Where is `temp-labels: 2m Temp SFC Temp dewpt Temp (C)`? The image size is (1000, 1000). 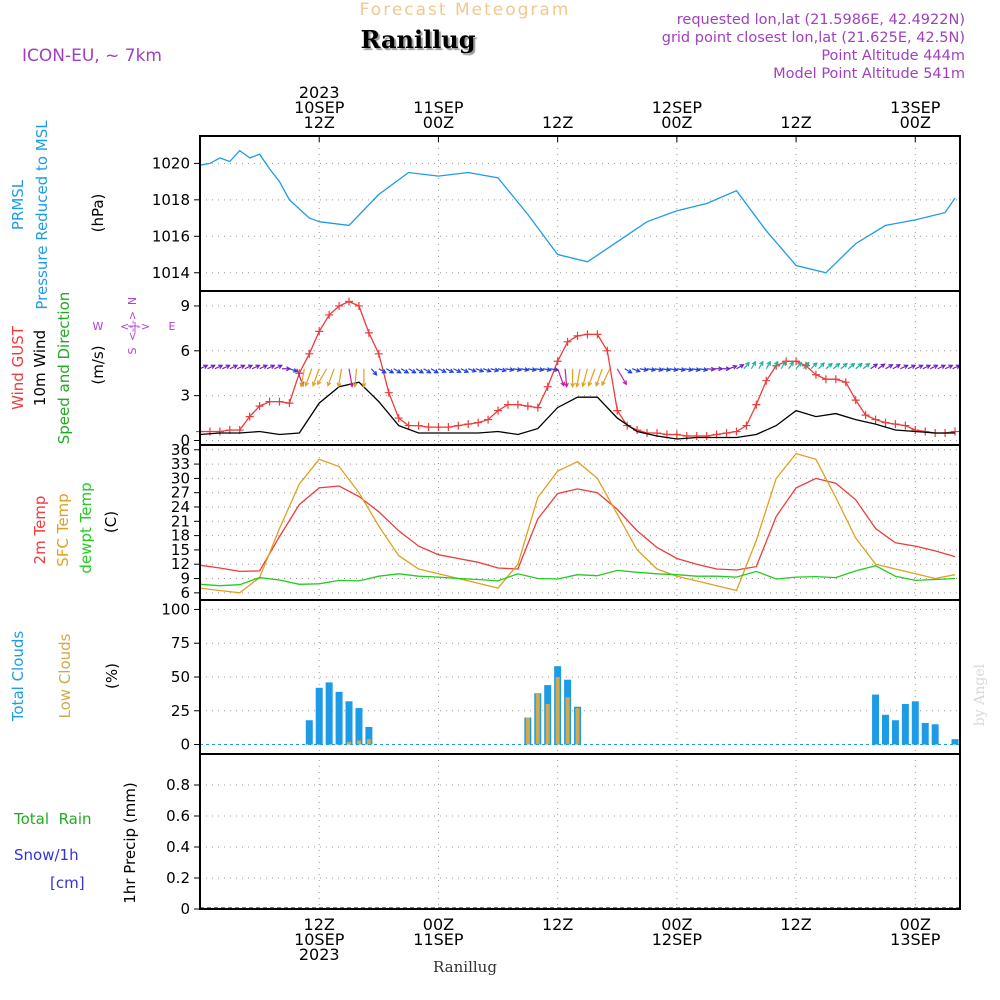 temp-labels: 2m Temp SFC Temp dewpt Temp (C) is located at coordinates (75, 527).